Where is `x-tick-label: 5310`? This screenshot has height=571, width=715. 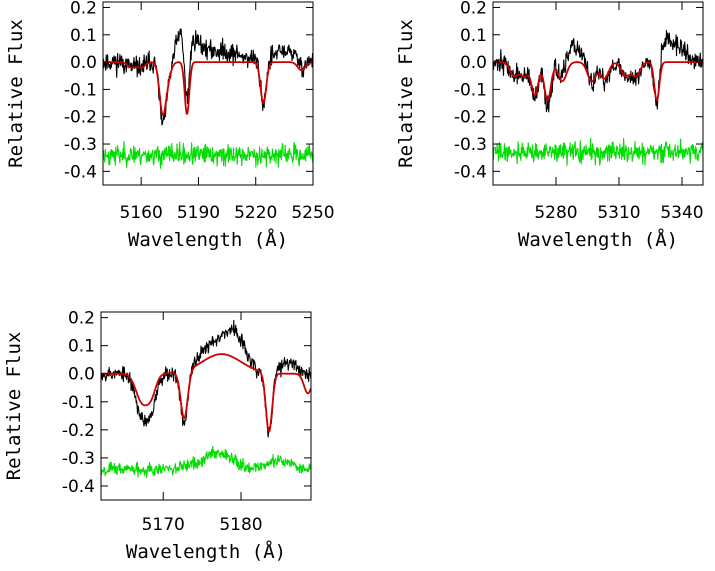
x-tick-label: 5310 is located at coordinates (618, 213).